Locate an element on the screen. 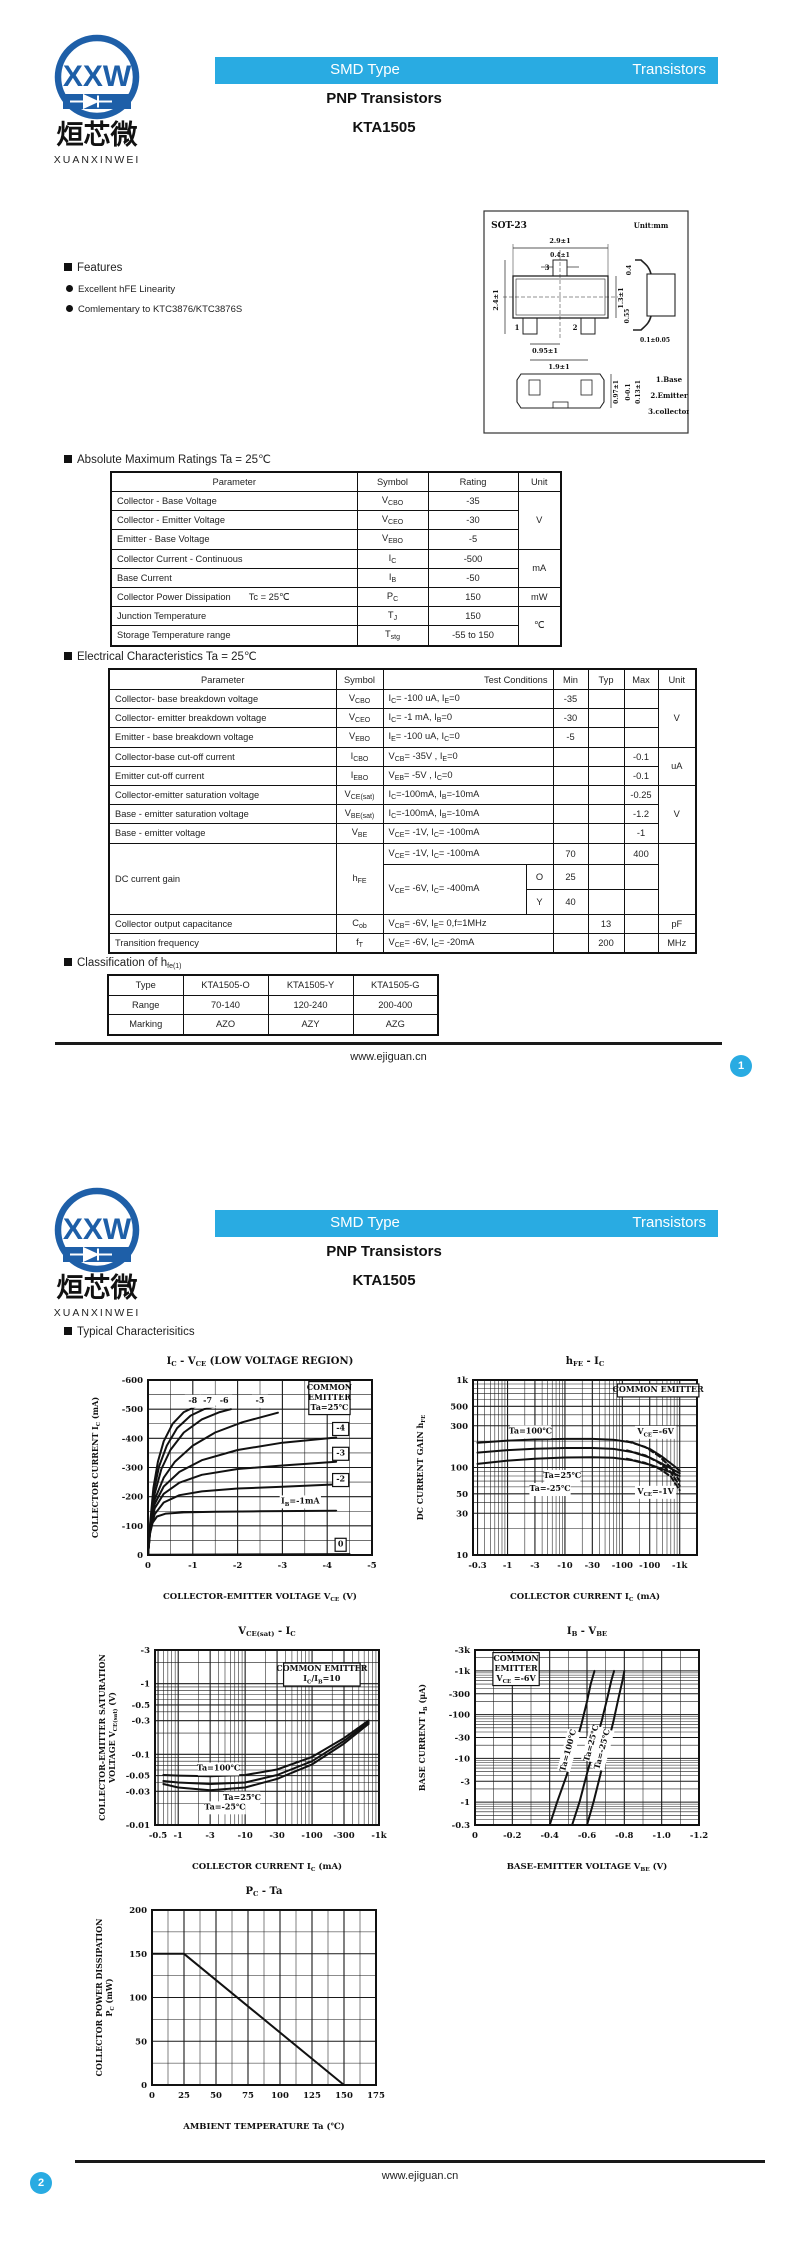  symbol-cell: IB is located at coordinates (392, 577).